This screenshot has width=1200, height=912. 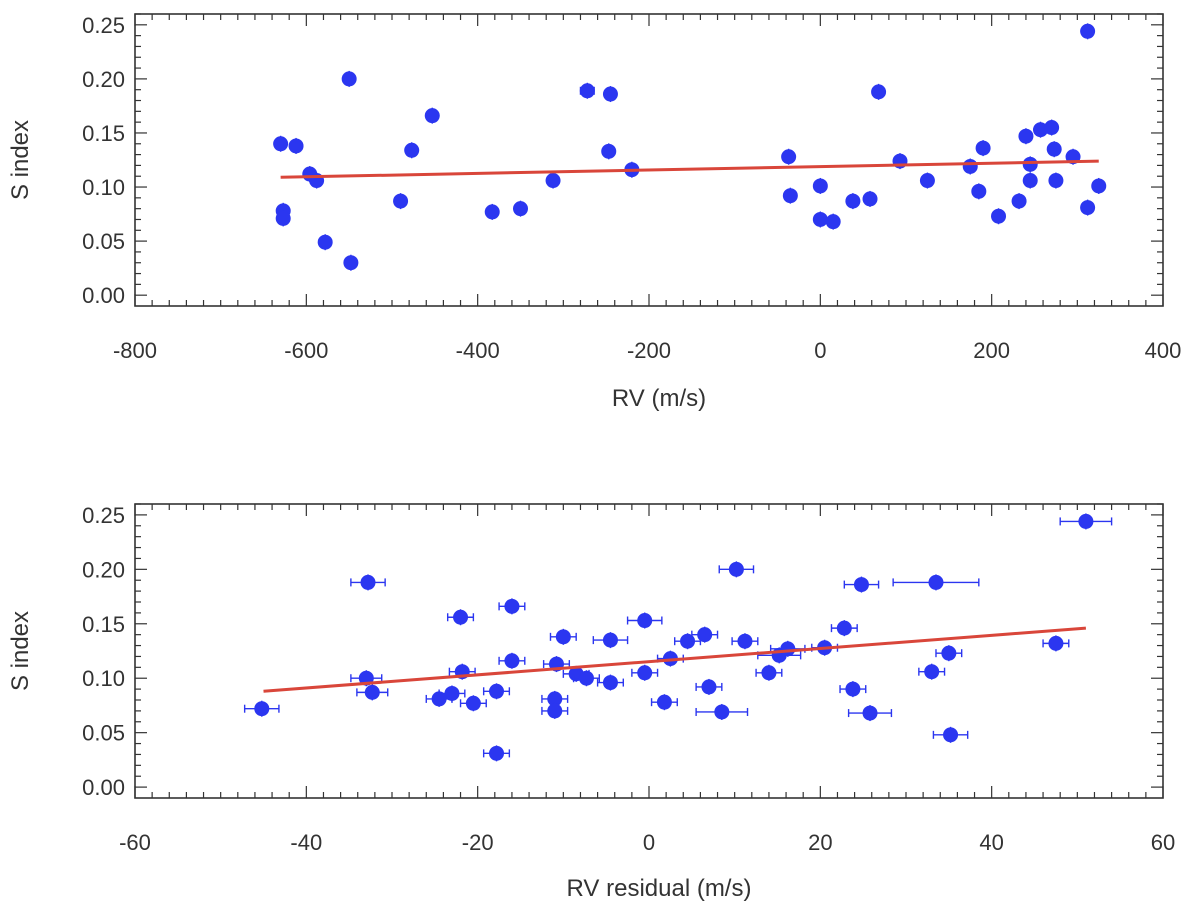 What do you see at coordinates (649, 350) in the screenshot?
I see `x-tick-label: -200` at bounding box center [649, 350].